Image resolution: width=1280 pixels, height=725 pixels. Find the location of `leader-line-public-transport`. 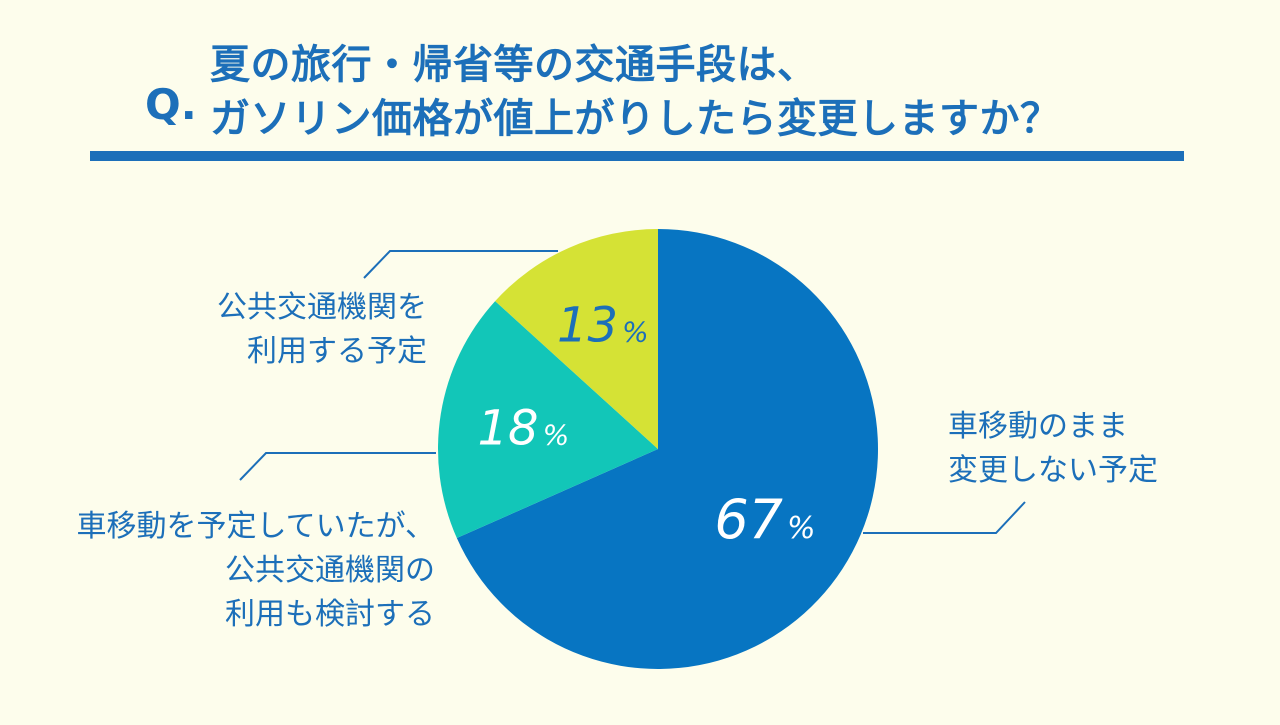

leader-line-public-transport is located at coordinates (460, 264).